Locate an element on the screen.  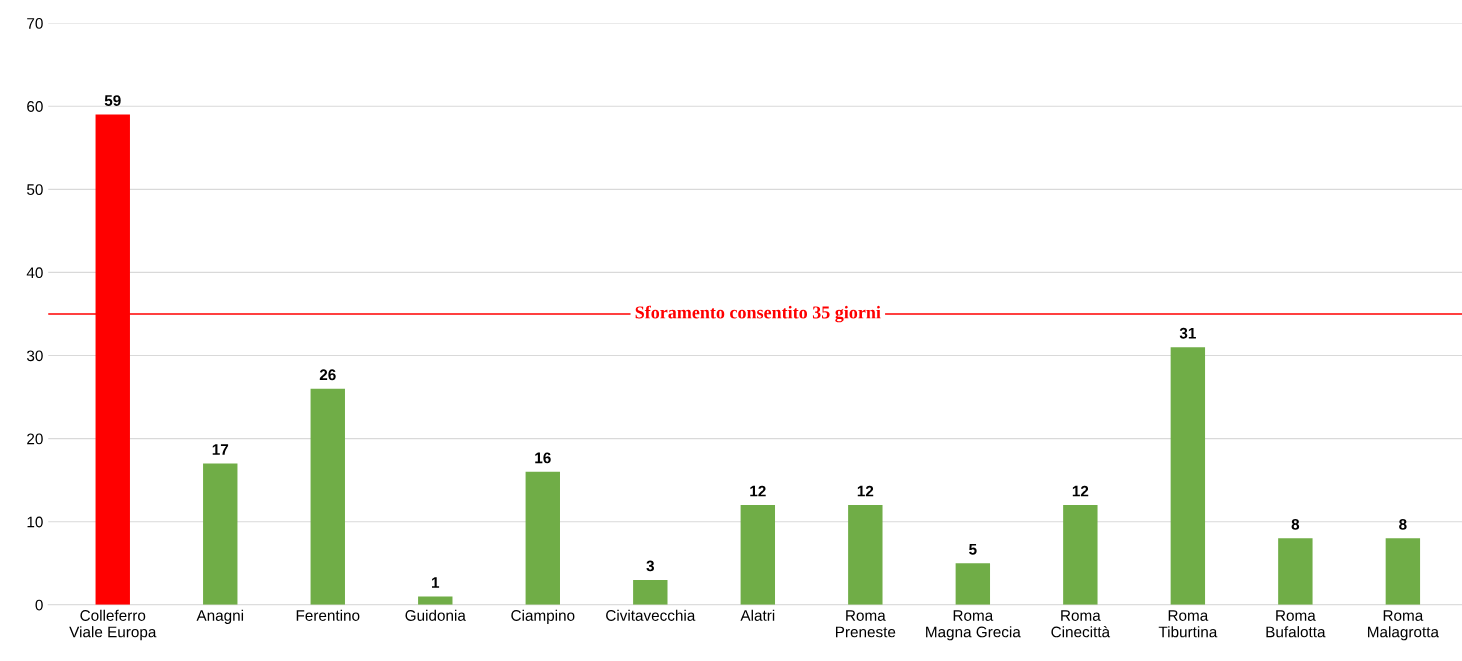
y-tick-label: 30 is located at coordinates (34, 356).